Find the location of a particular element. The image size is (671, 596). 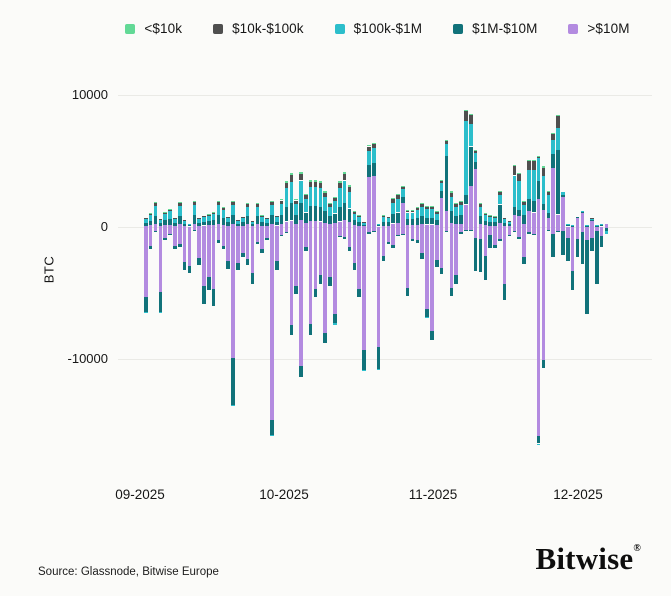

legend-label: $10k-$100k is located at coordinates (268, 28).